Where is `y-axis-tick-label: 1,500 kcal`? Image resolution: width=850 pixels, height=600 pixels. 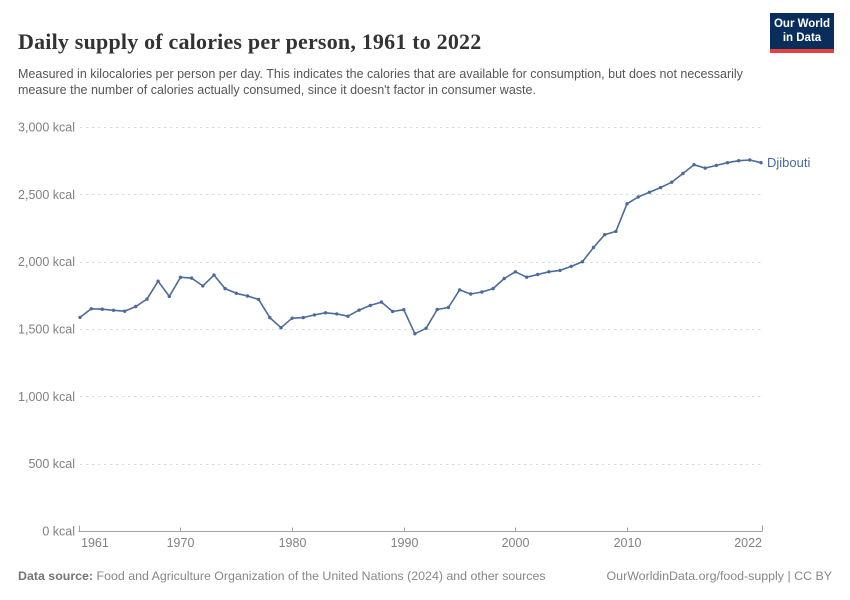
y-axis-tick-label: 1,500 kcal is located at coordinates (46, 330).